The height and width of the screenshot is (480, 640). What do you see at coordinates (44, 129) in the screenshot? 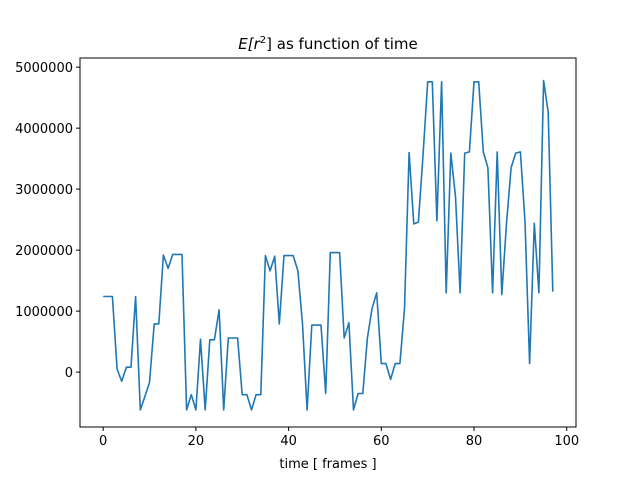
I see `y-tick-label: 4000000` at bounding box center [44, 129].